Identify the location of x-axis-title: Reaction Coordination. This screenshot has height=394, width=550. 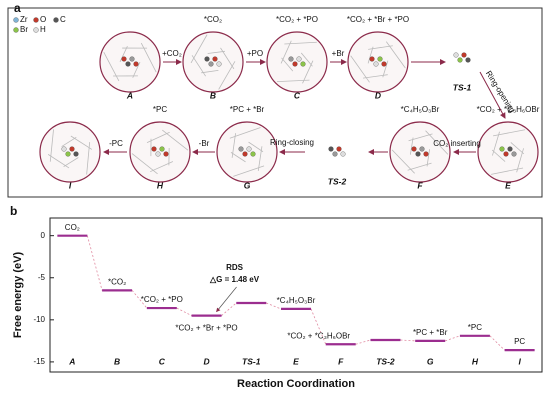
(296, 384).